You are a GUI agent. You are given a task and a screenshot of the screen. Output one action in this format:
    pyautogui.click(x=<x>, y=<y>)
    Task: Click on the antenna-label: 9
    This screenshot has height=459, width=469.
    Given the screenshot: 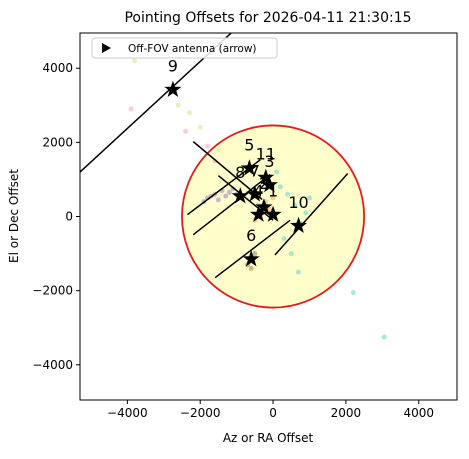 What is the action you would take?
    pyautogui.click(x=173, y=66)
    